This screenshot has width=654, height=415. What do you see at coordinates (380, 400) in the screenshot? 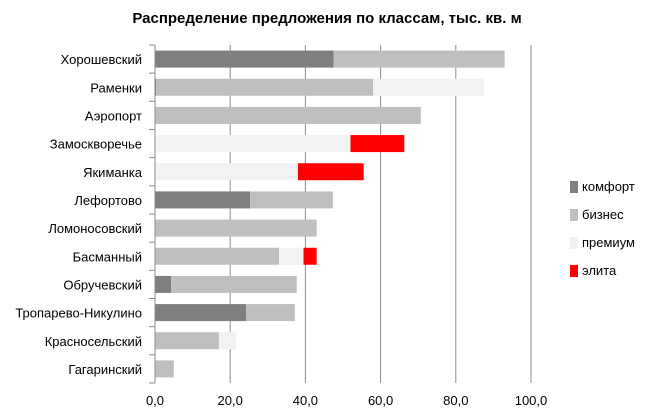
I see `x-tick-label: 60,0` at bounding box center [380, 400].